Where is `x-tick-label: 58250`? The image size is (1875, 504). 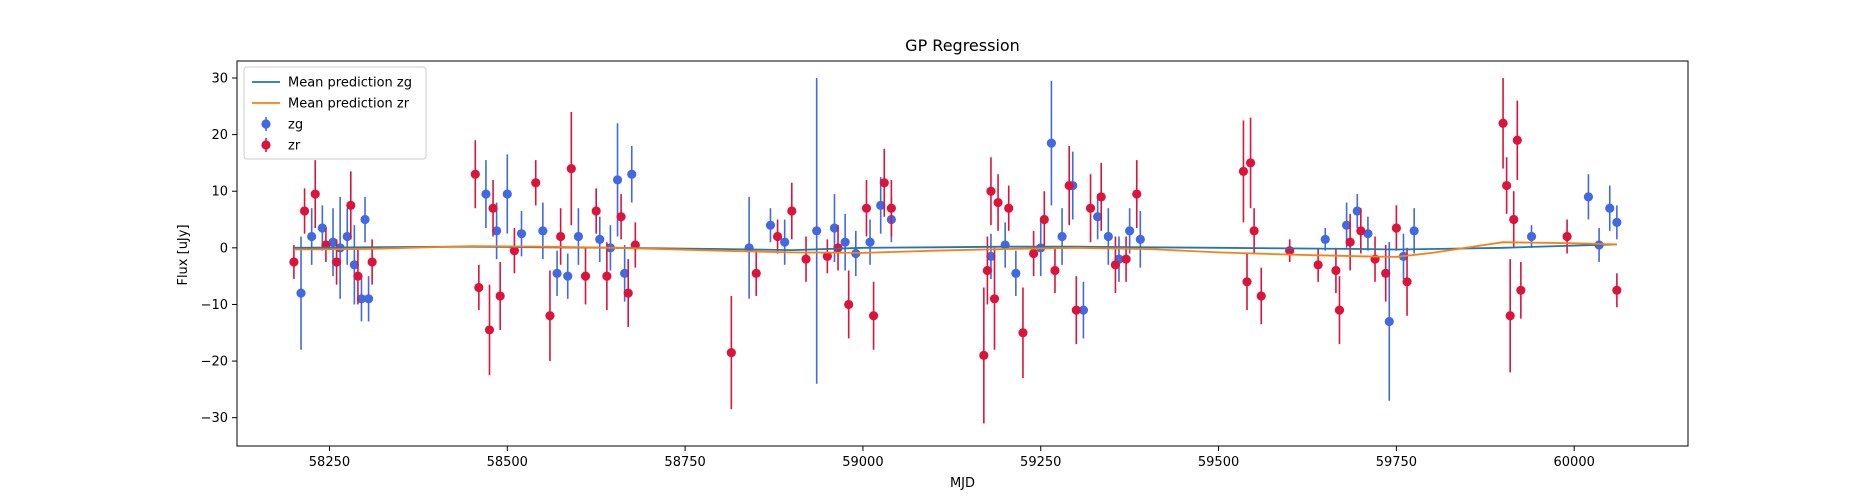
x-tick-label: 58250 is located at coordinates (329, 462).